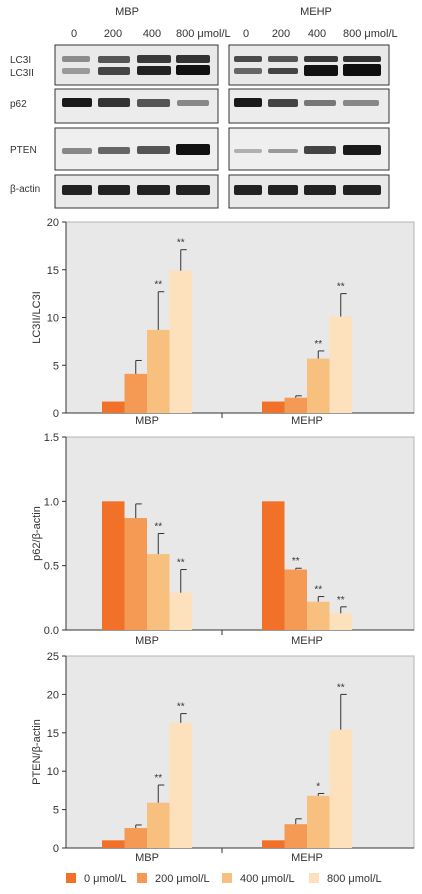 This screenshot has height=894, width=422. What do you see at coordinates (18, 104) in the screenshot?
I see `blot-row-label-p62: p62` at bounding box center [18, 104].